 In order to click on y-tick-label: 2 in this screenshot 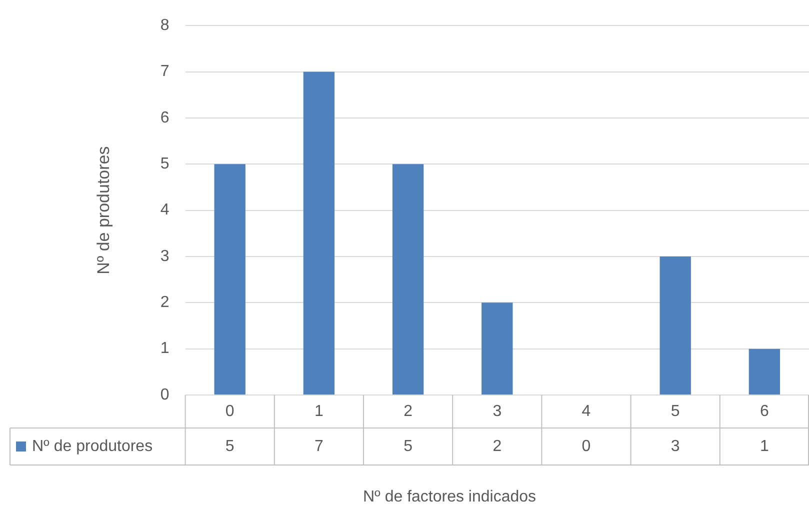, I will do `click(165, 303)`.